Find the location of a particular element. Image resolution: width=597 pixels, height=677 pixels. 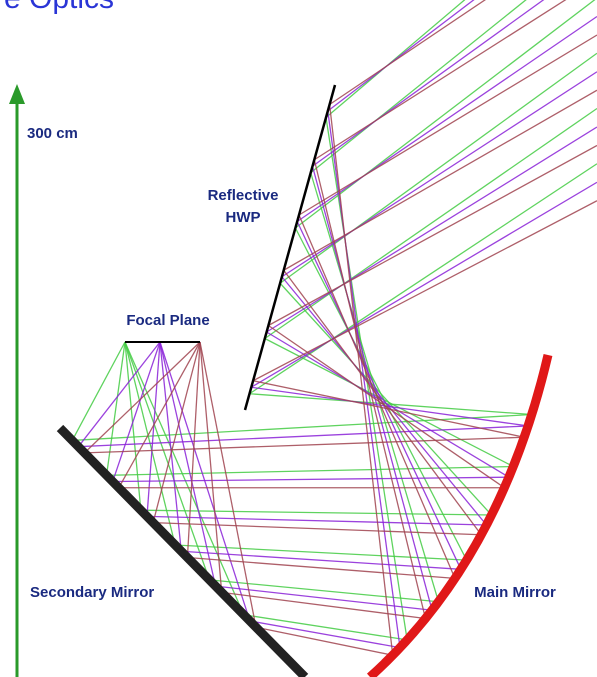

title: e Optics is located at coordinates (59, 7).